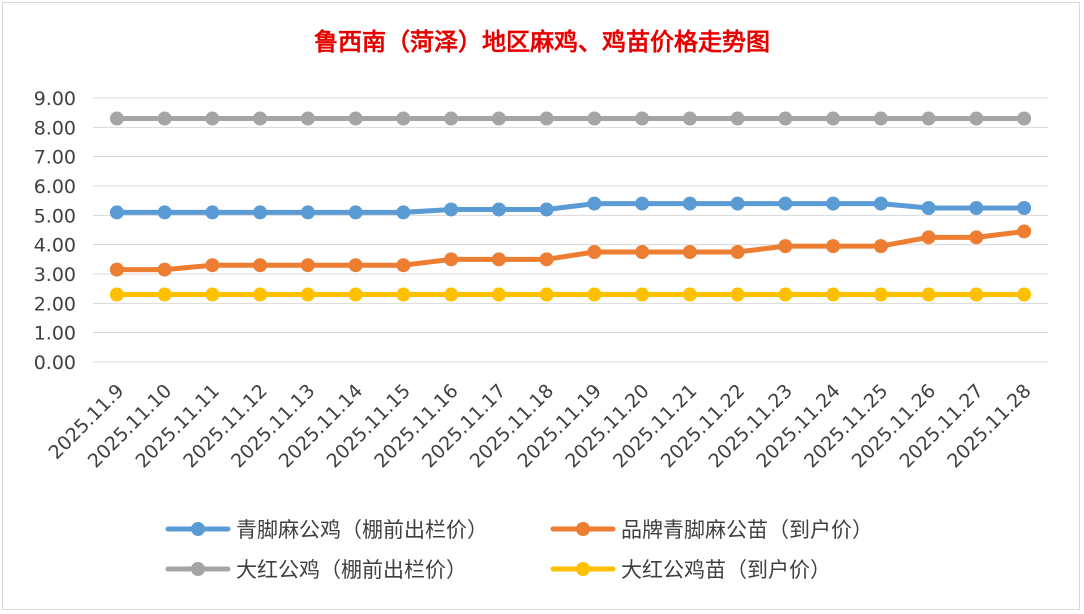  I want to click on y-tick-label: 6.00, so click(55, 187).